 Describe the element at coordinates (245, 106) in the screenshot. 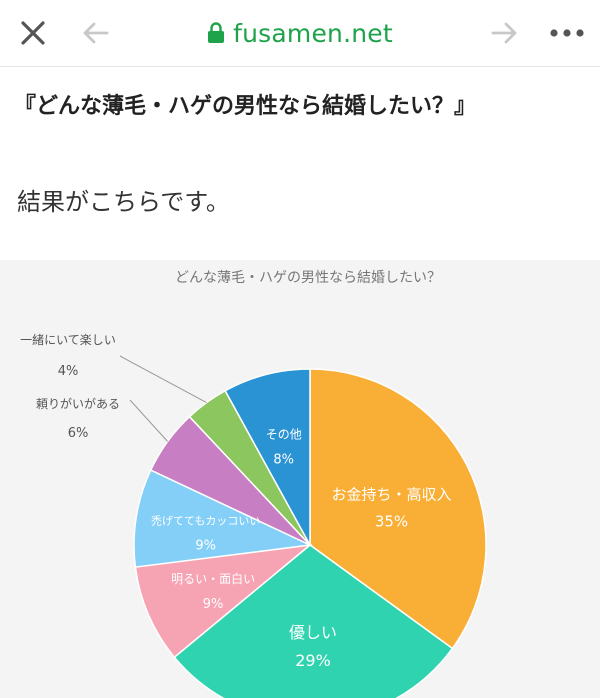

I see `article-headline: 『どんな薄毛・ハゲの男性なら結婚したい？』` at that location.